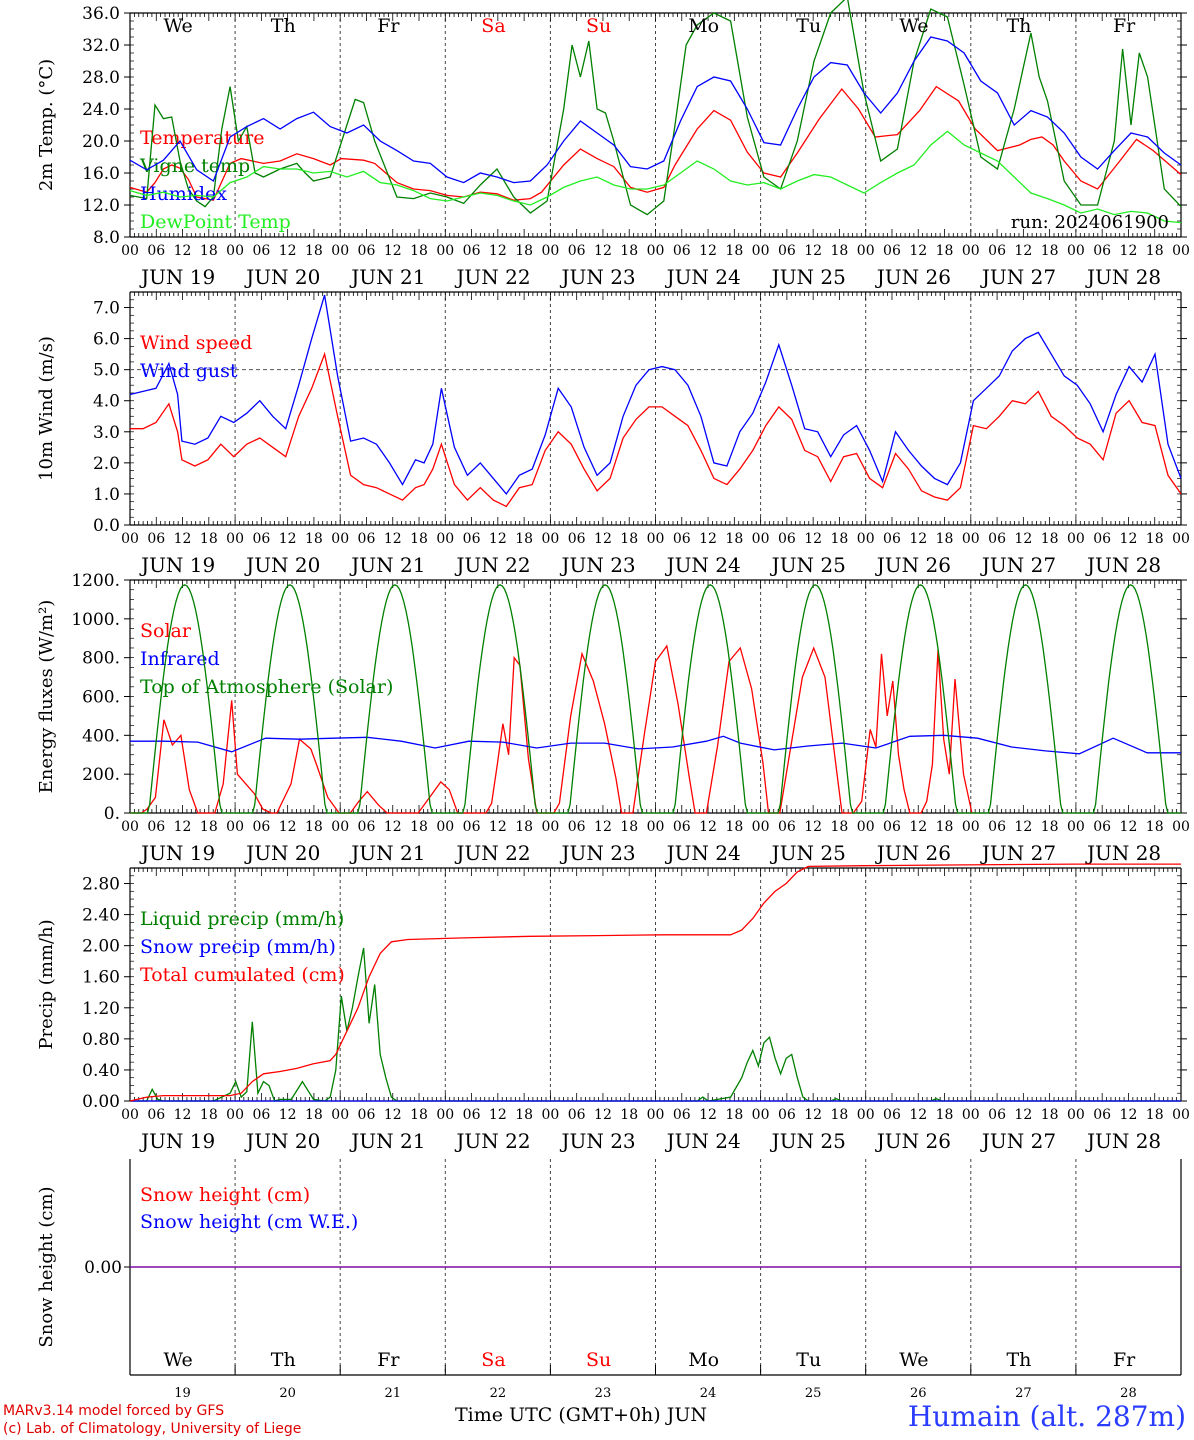 This screenshot has height=1440, width=1194. Describe the element at coordinates (101, 885) in the screenshot. I see `y-tick-label: 2.80` at that location.